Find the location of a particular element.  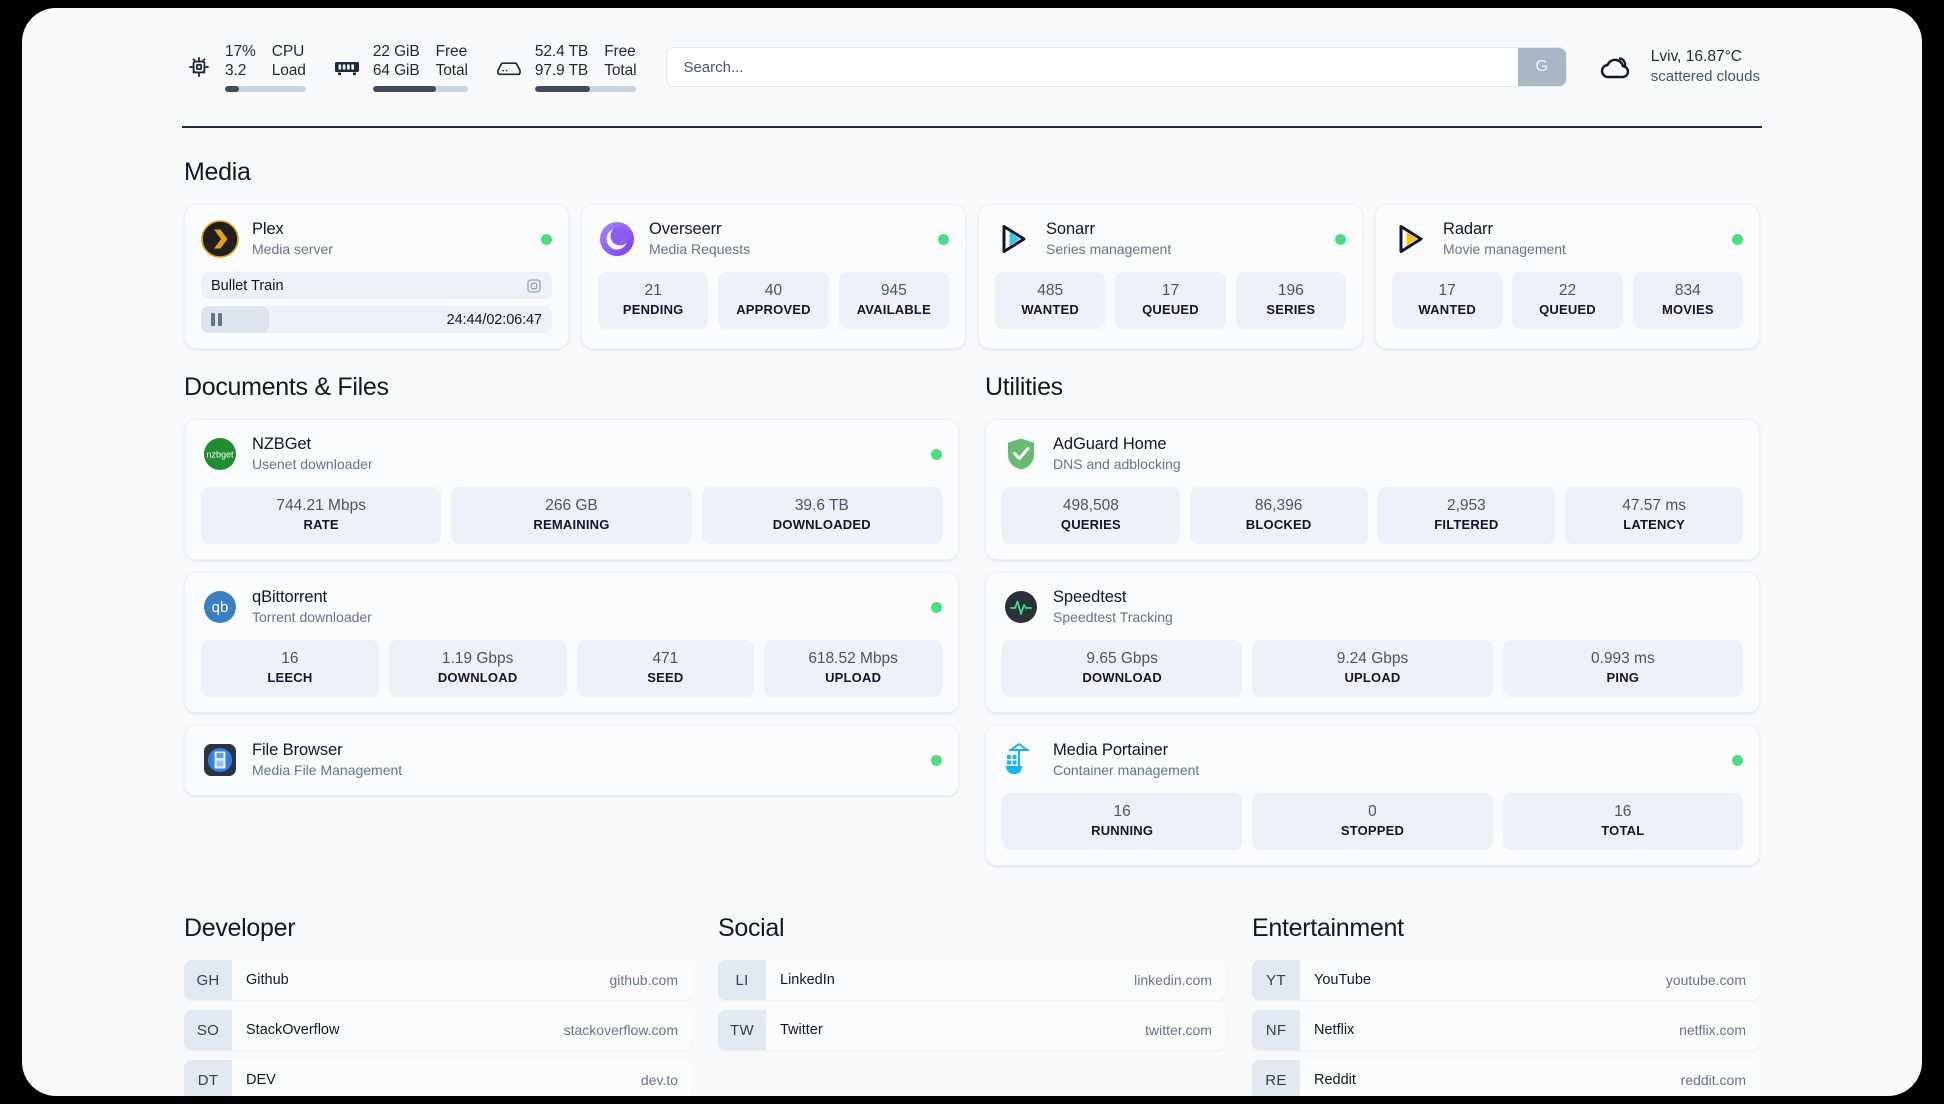

portainer-icon is located at coordinates (1021, 760).